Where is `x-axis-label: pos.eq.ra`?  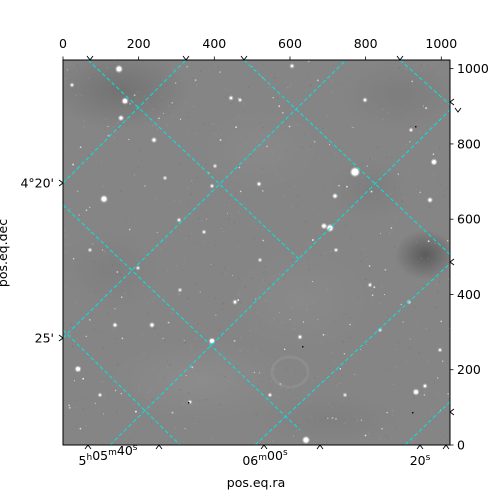 x-axis-label: pos.eq.ra is located at coordinates (256, 482).